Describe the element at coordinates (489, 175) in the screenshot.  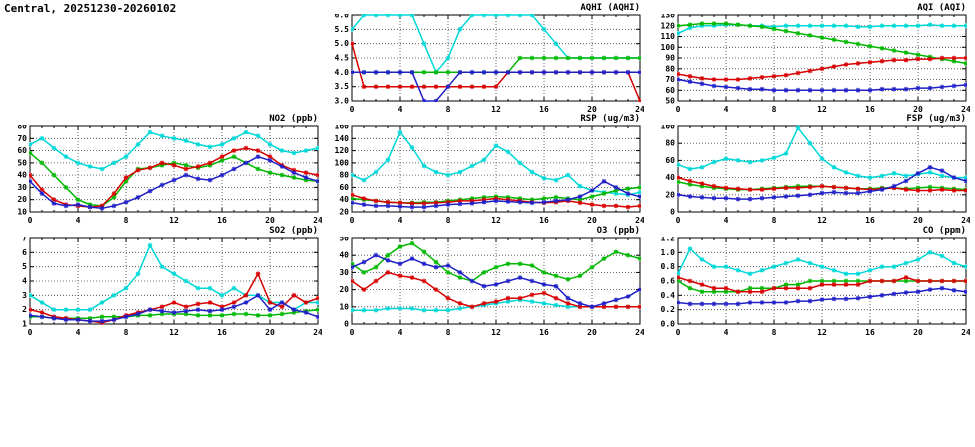
I see `chart-plot: 20 40 60 80 100 120 140 160 0 4 8 12 16 20 24` at that location.